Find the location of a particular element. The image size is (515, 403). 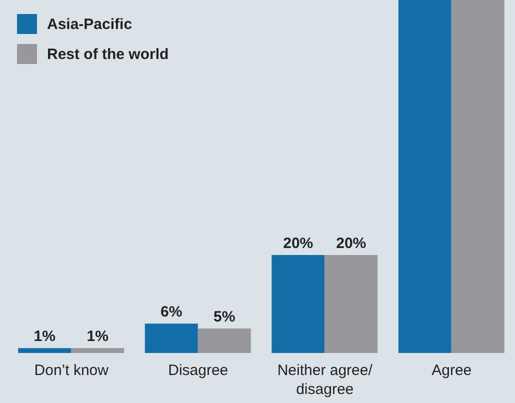

x-tick-label: Disagree is located at coordinates (198, 370).